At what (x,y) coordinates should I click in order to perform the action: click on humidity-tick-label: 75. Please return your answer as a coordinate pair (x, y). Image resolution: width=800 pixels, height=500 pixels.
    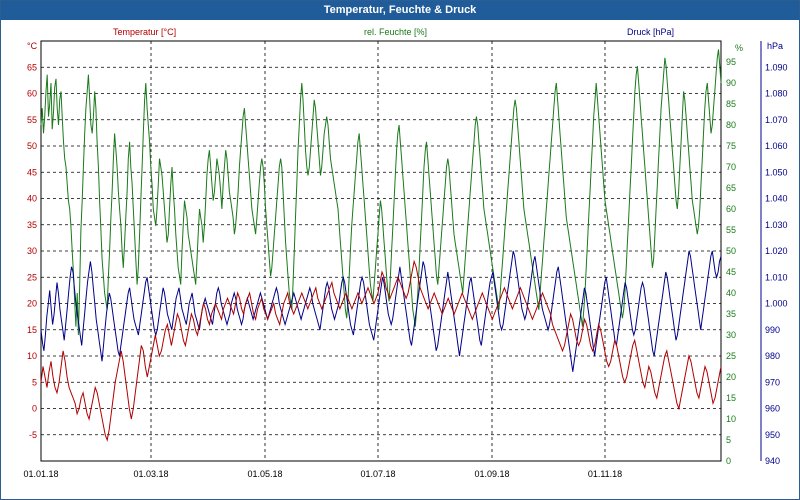
    Looking at the image, I should click on (731, 146).